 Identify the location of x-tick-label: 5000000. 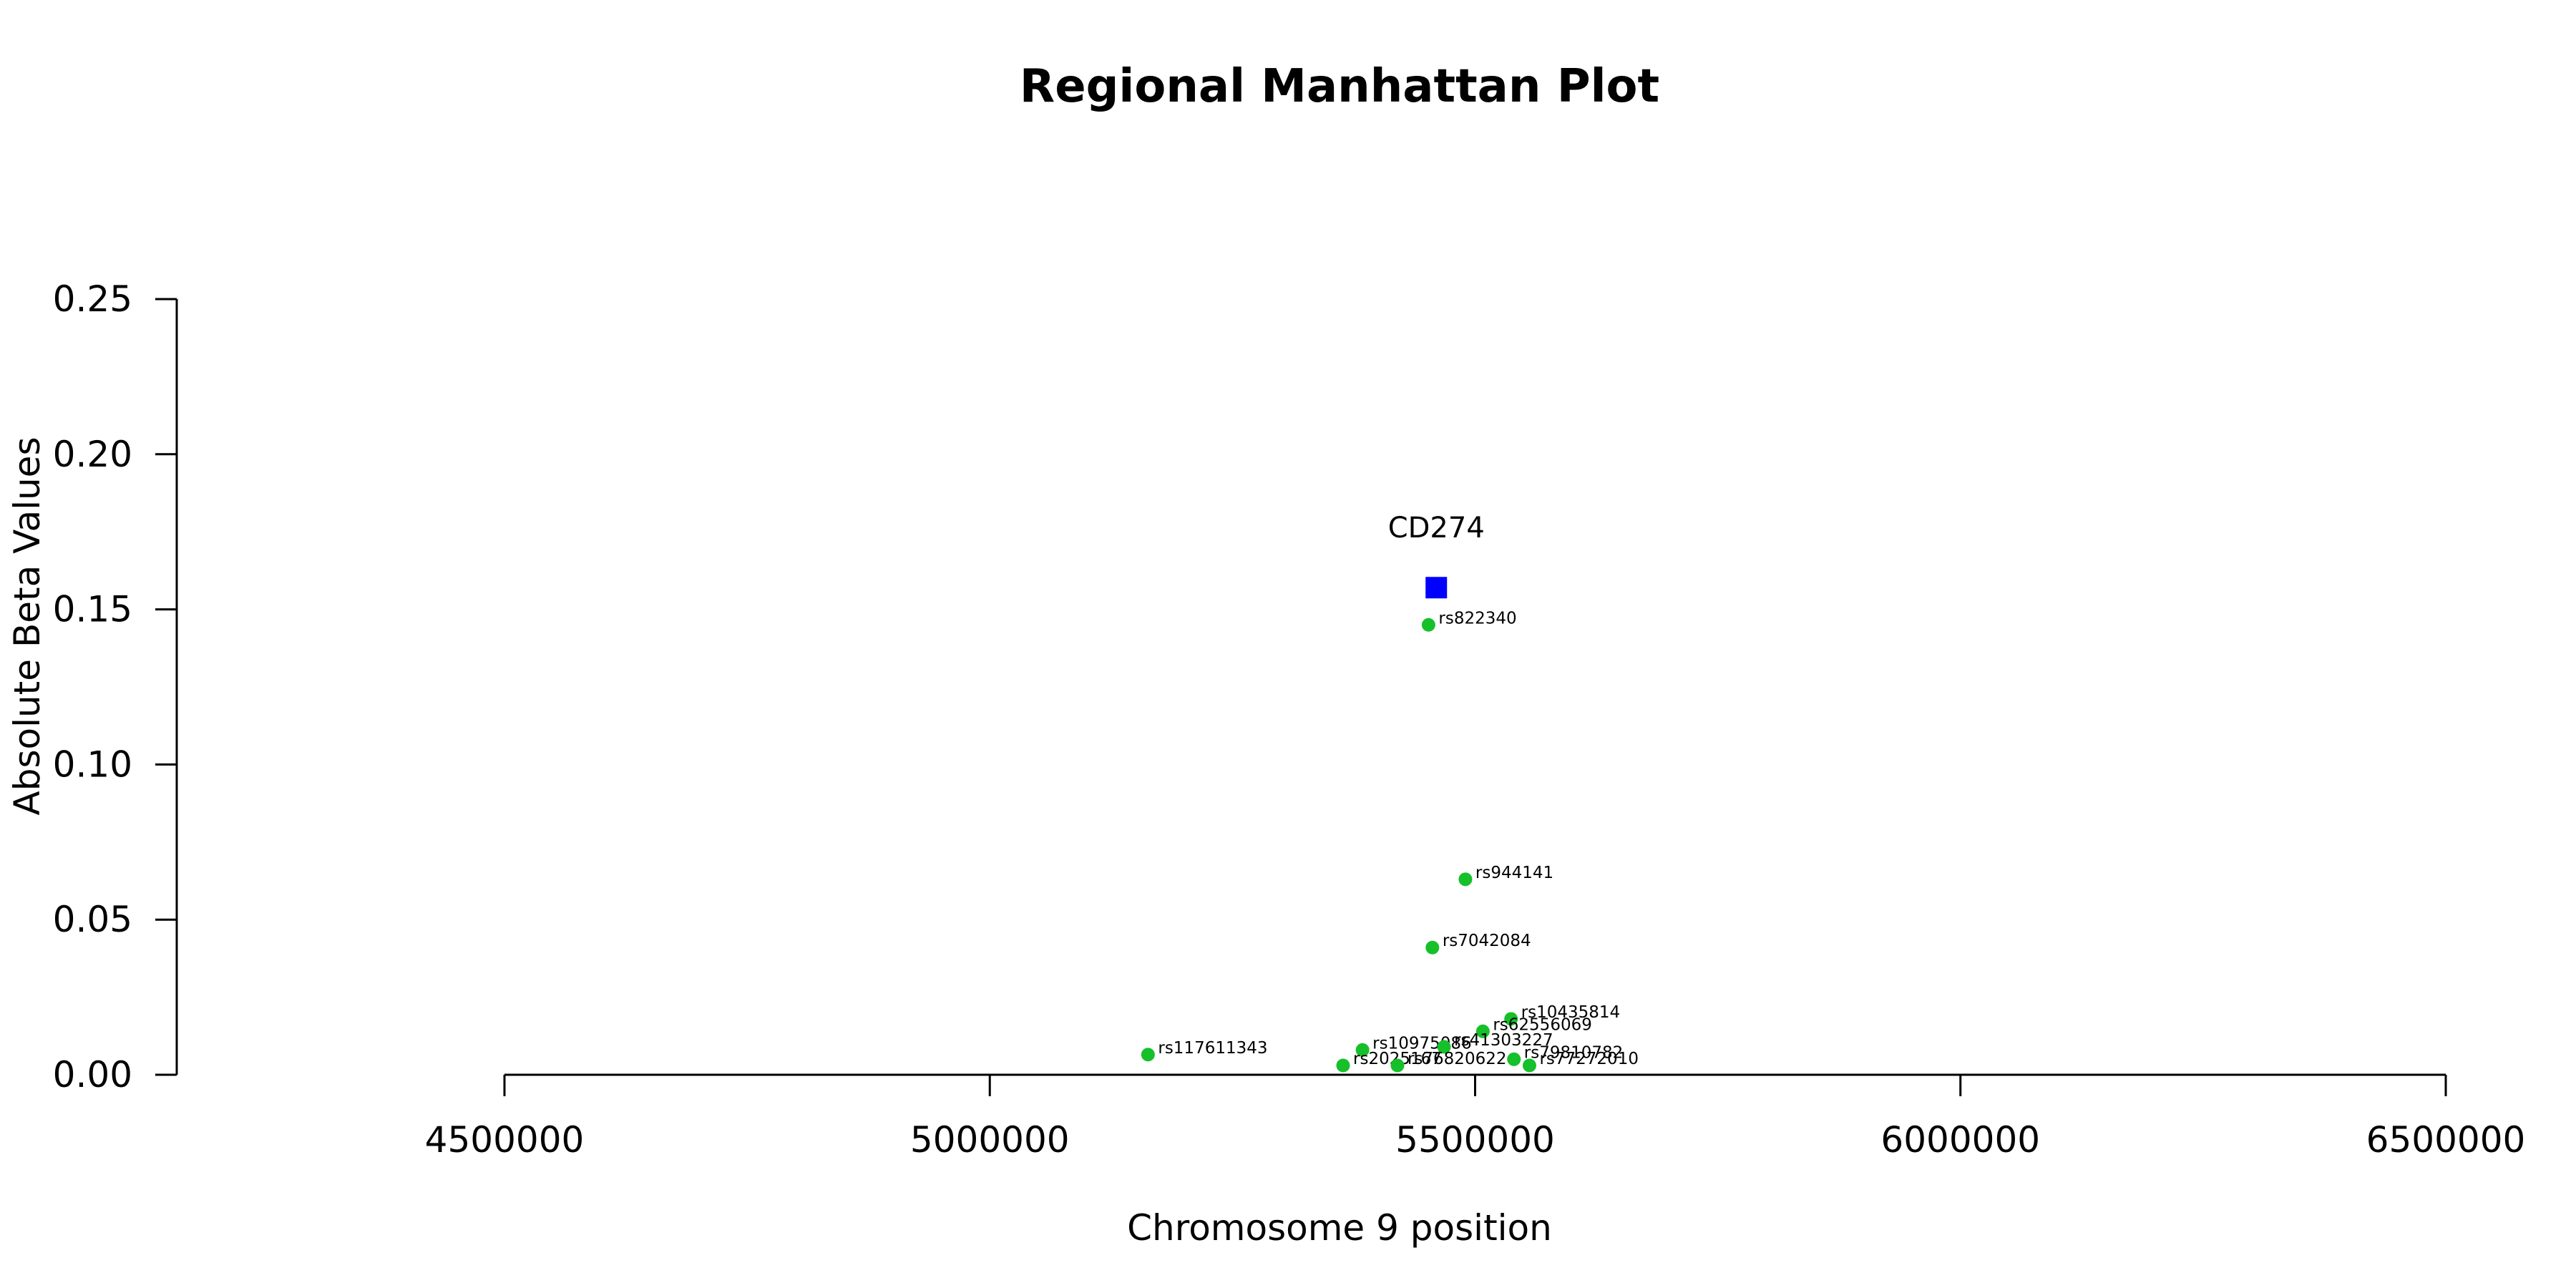
(990, 1140).